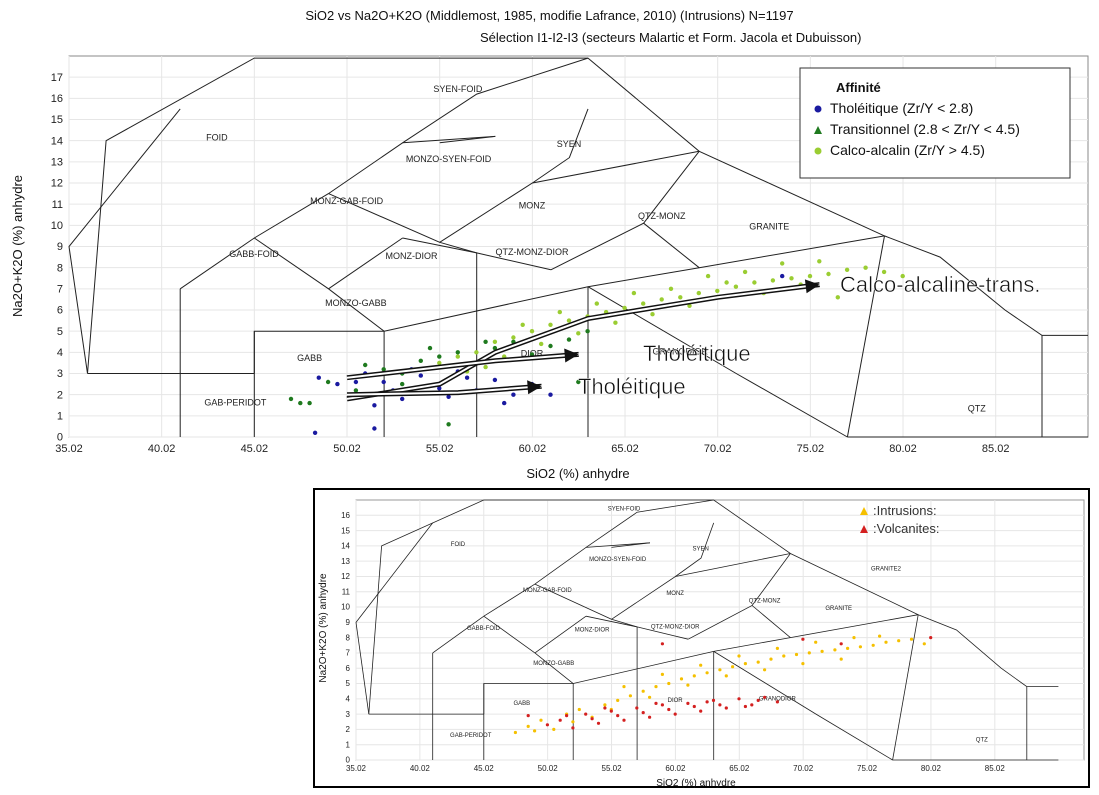  What do you see at coordinates (925, 129) in the screenshot?
I see `main-legend-label-1: Transitionnel (2.8 < Zr/Y < 4.5)` at bounding box center [925, 129].